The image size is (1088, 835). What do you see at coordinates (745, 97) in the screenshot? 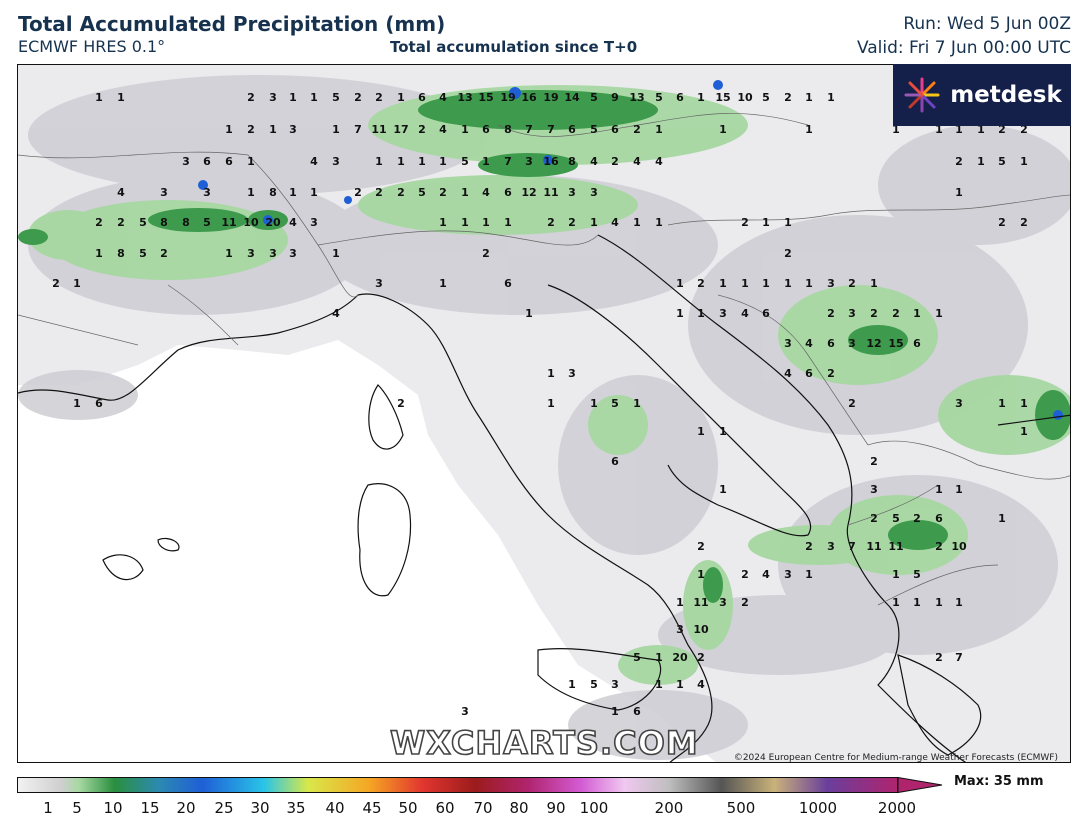
I see `precip-value-label: 10` at bounding box center [745, 97].